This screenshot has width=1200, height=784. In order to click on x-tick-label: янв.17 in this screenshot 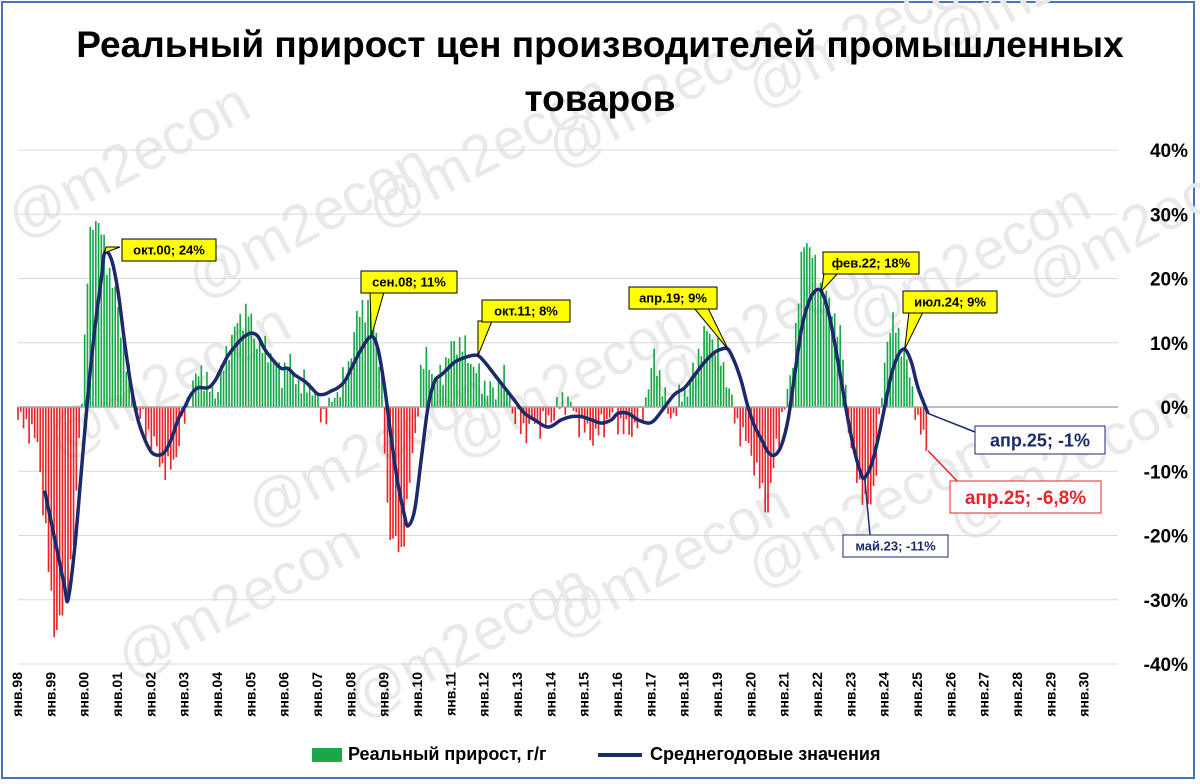, I will do `click(650, 694)`.